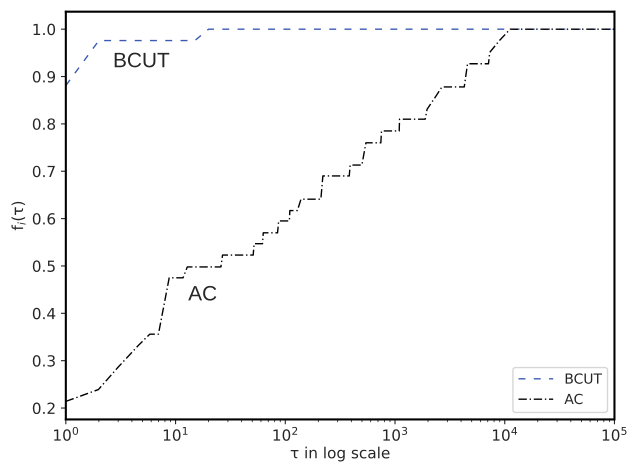  Describe the element at coordinates (142, 60) in the screenshot. I see `annotation: BCUT` at that location.